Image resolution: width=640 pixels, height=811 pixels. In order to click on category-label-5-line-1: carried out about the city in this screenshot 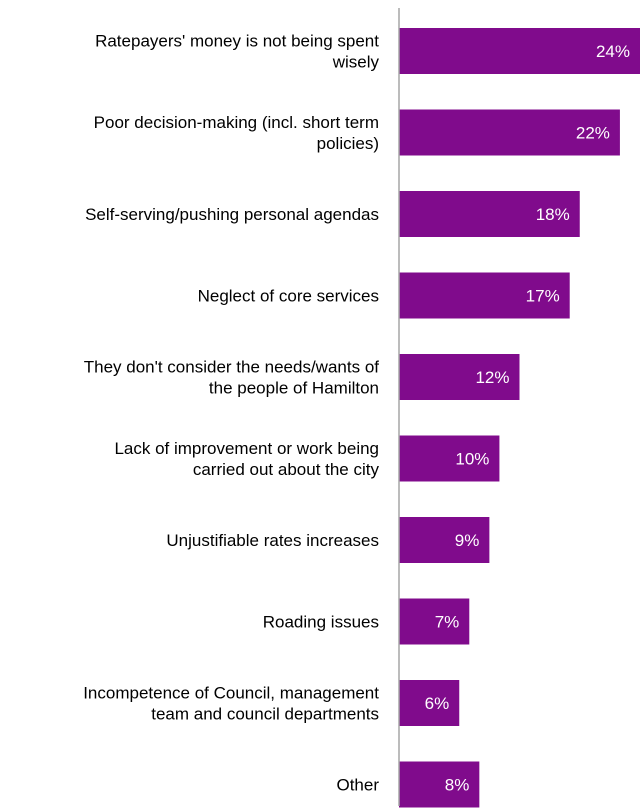, I will do `click(286, 469)`.